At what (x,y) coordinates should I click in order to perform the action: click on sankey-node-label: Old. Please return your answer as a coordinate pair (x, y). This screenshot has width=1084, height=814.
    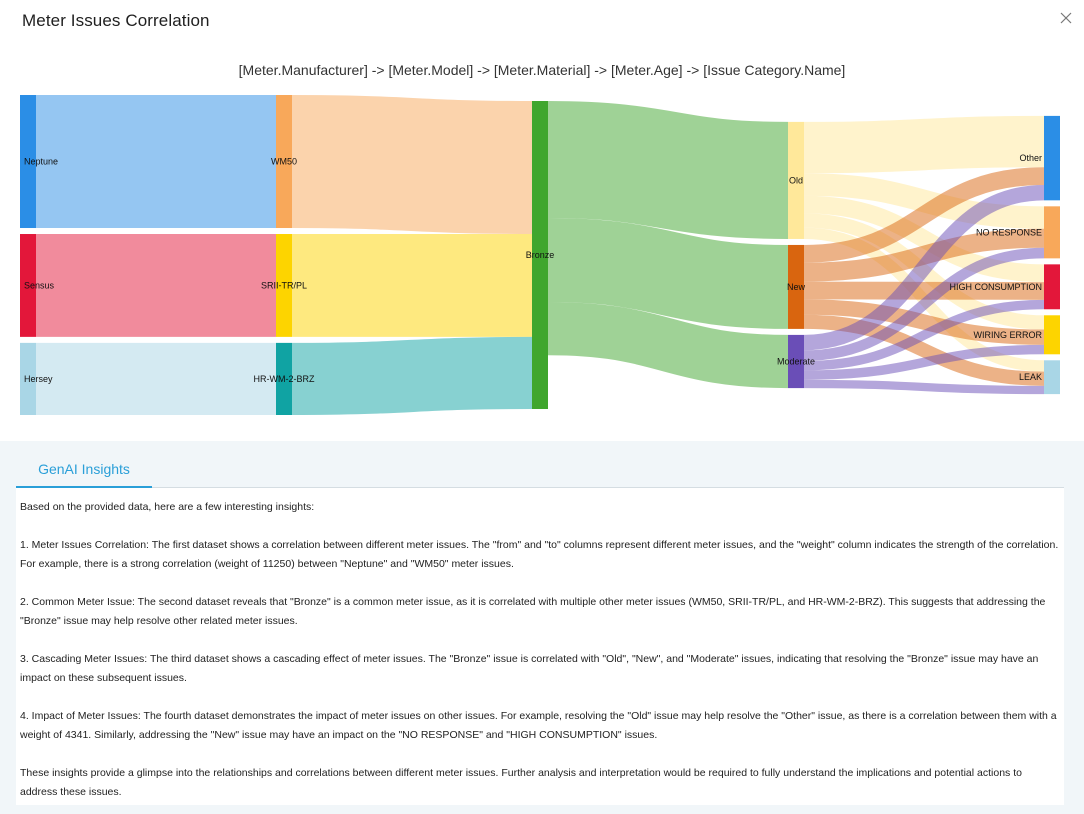
    Looking at the image, I should click on (796, 180).